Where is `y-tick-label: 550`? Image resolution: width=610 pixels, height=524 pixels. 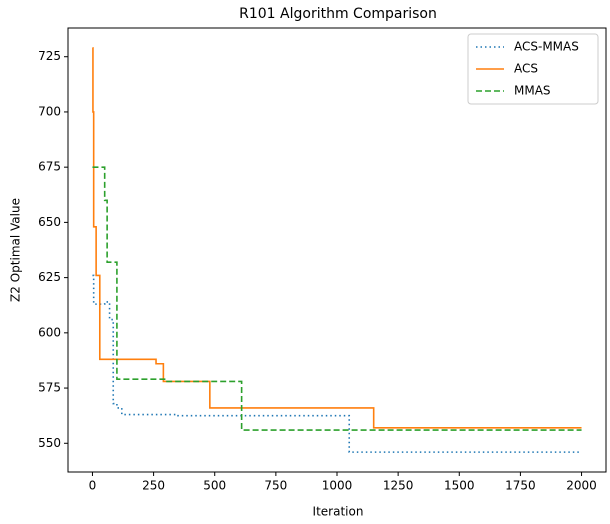 y-tick-label: 550 is located at coordinates (49, 443).